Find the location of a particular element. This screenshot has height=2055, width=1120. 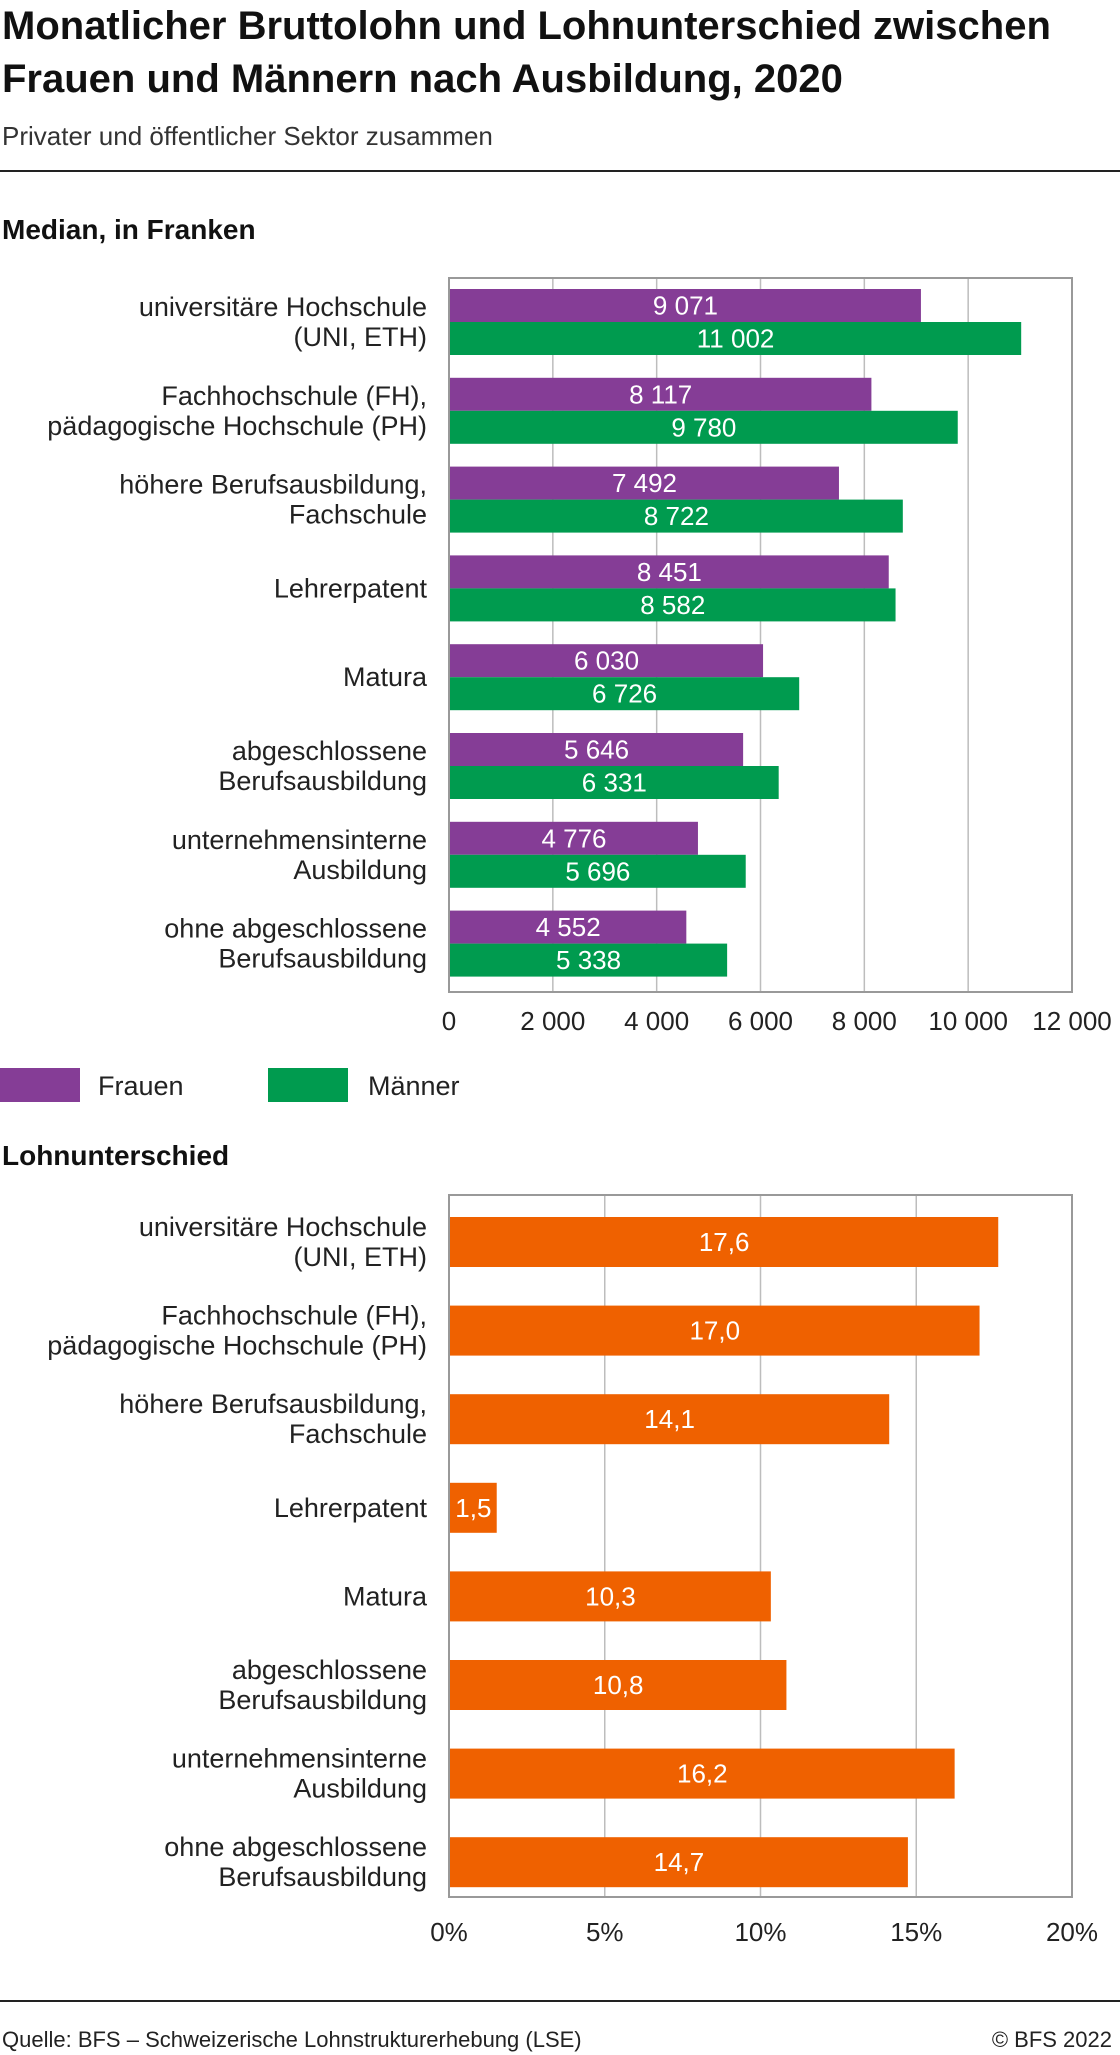

bottom-divider is located at coordinates (560, 2001).